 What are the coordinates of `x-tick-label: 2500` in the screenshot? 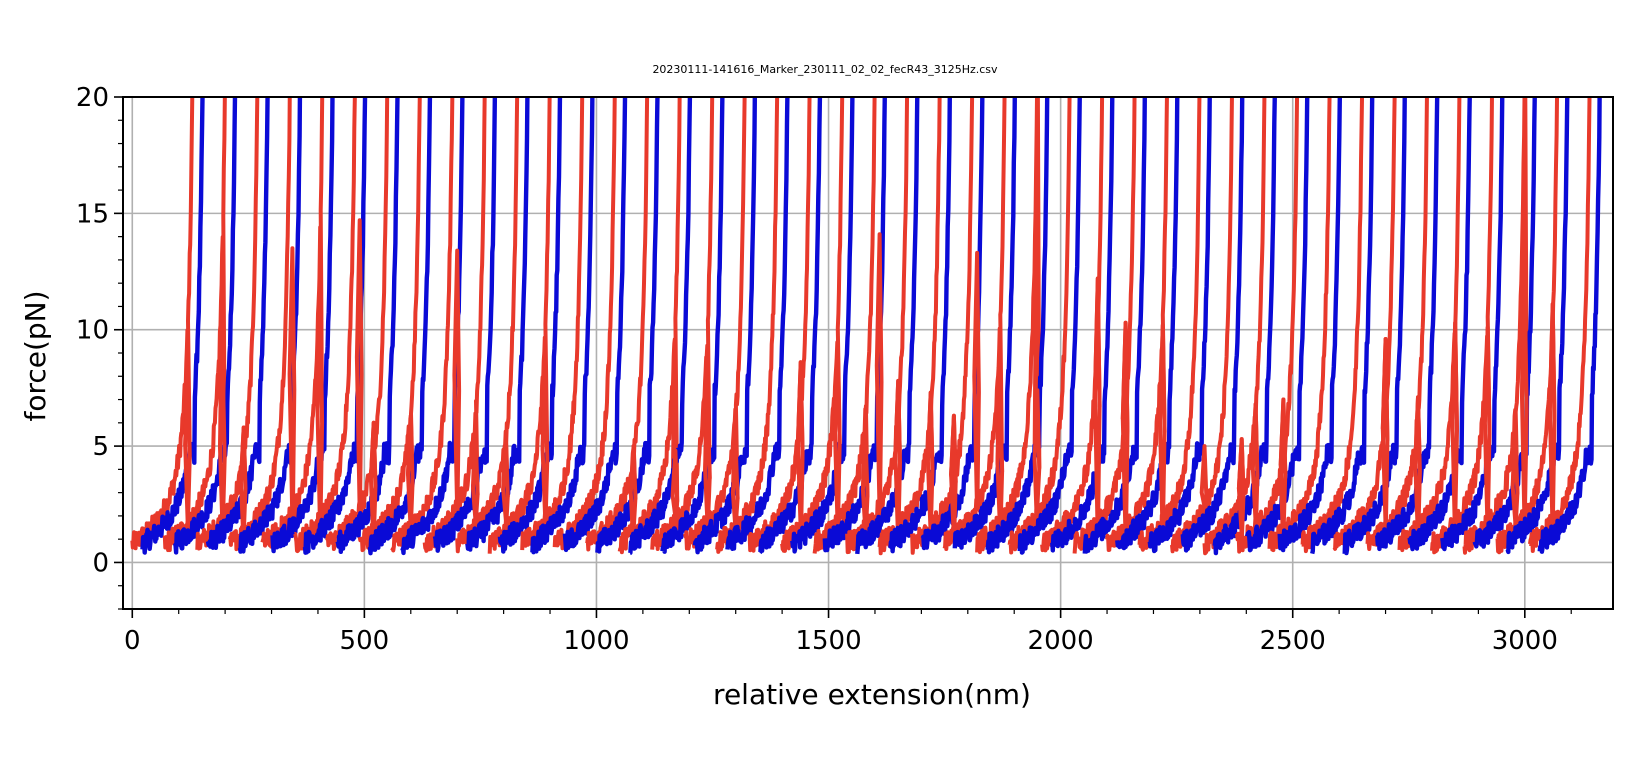 It's located at (1293, 641).